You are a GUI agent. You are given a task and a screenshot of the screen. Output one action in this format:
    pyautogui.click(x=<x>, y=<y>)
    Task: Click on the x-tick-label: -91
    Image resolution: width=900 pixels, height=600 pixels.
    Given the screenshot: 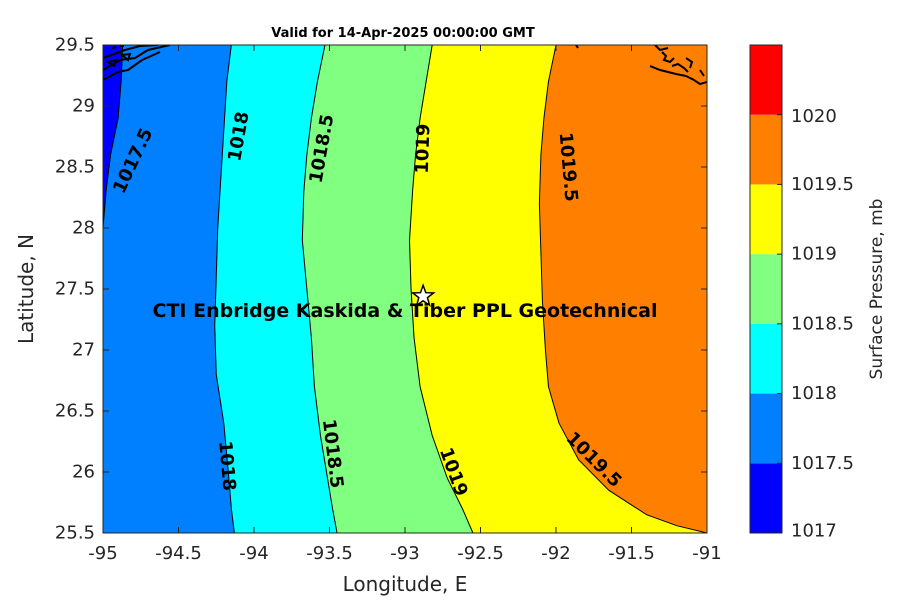 What is the action you would take?
    pyautogui.click(x=706, y=553)
    